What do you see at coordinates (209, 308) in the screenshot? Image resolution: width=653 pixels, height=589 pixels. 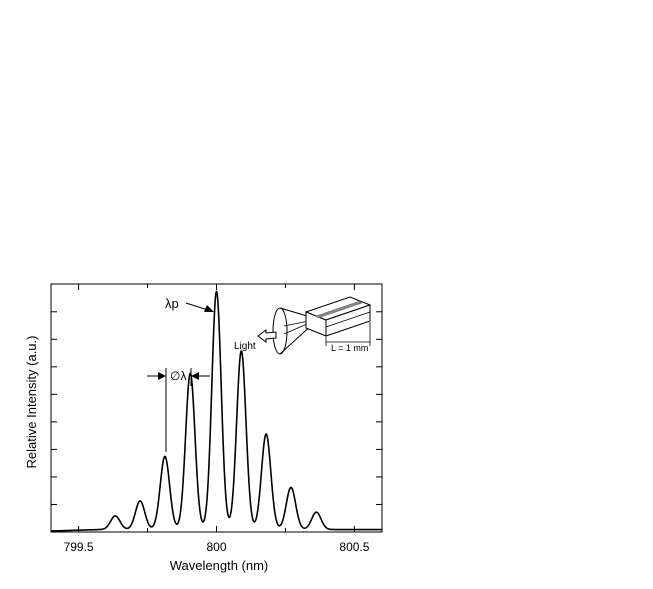 I see `lambda-p-arrowhead` at bounding box center [209, 308].